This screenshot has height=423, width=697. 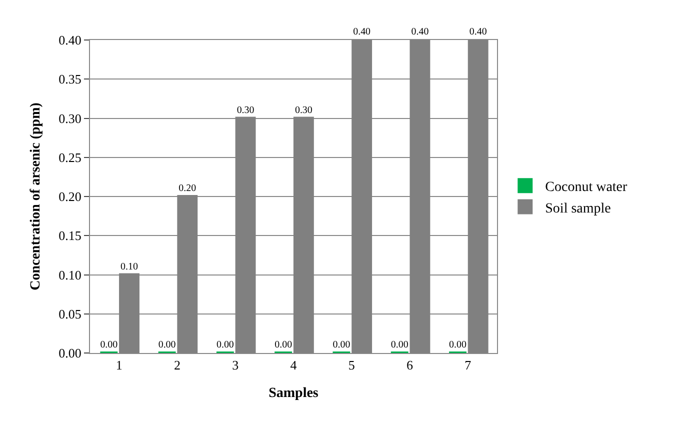 I want to click on x-tick-label: 3, so click(x=235, y=365).